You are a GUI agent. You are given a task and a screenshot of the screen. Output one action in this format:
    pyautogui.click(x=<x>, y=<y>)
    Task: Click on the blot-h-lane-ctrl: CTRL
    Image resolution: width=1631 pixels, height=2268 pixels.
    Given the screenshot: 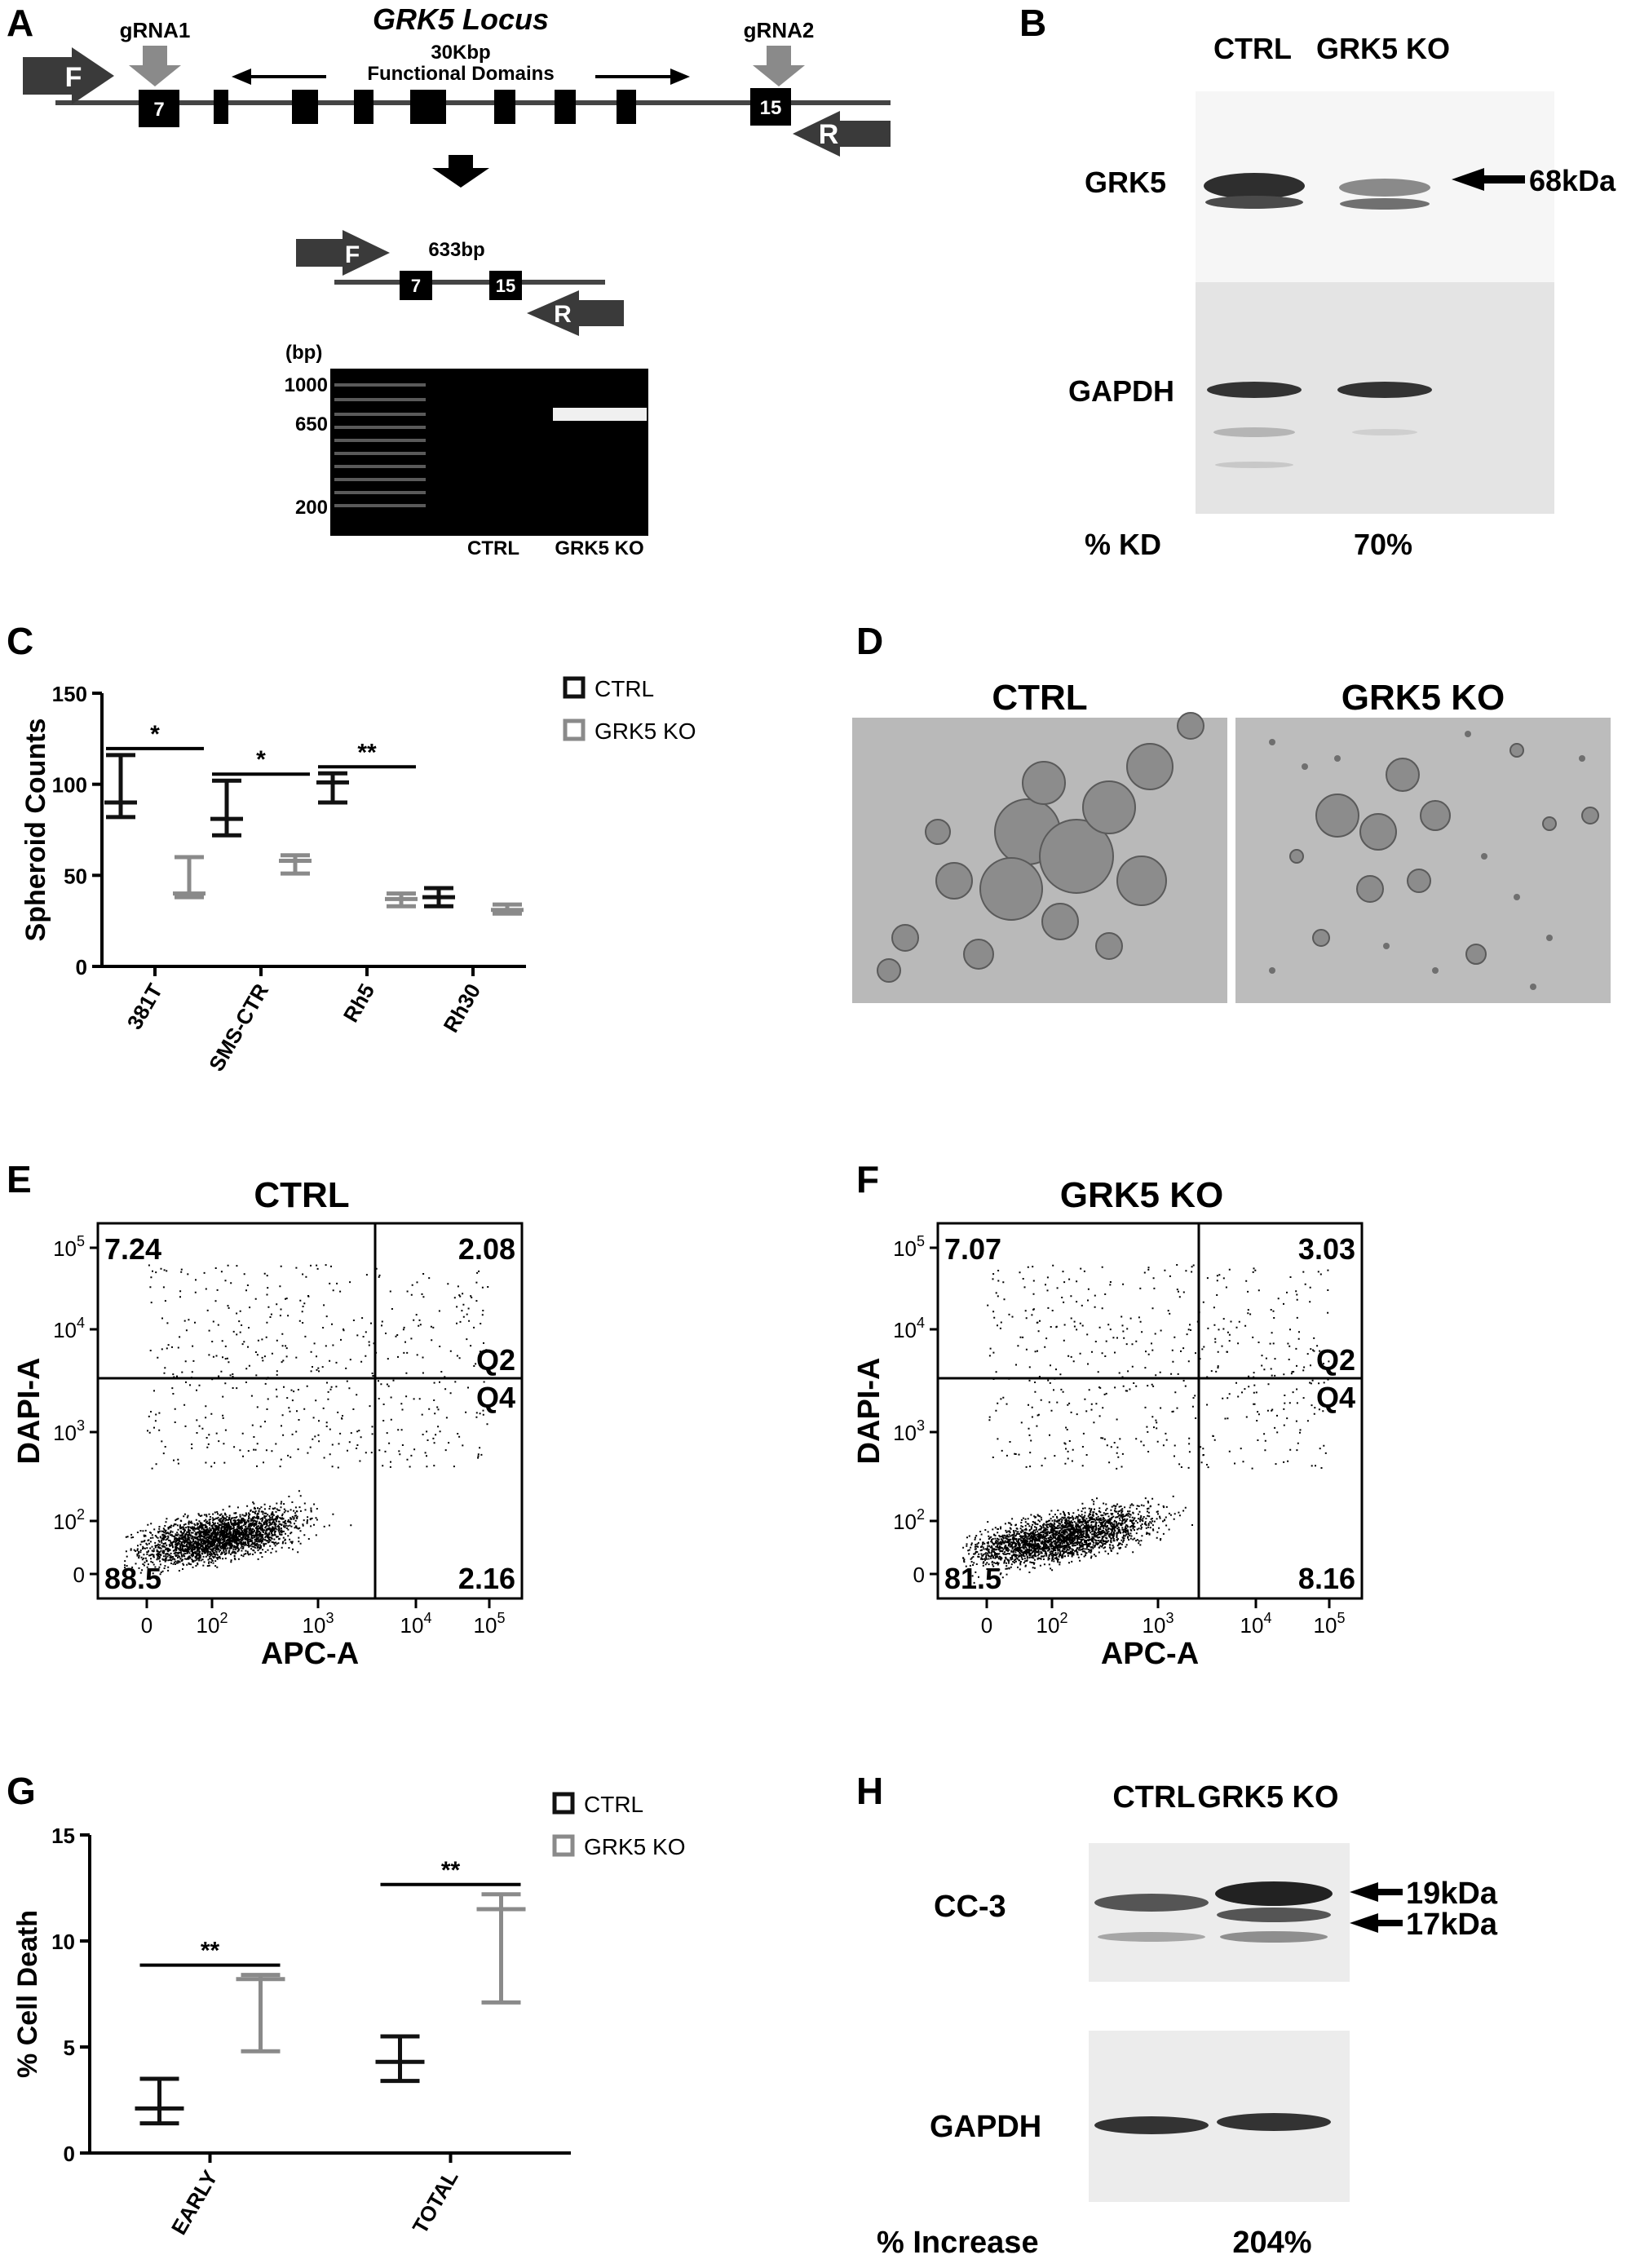 What is the action you would take?
    pyautogui.click(x=1153, y=1798)
    